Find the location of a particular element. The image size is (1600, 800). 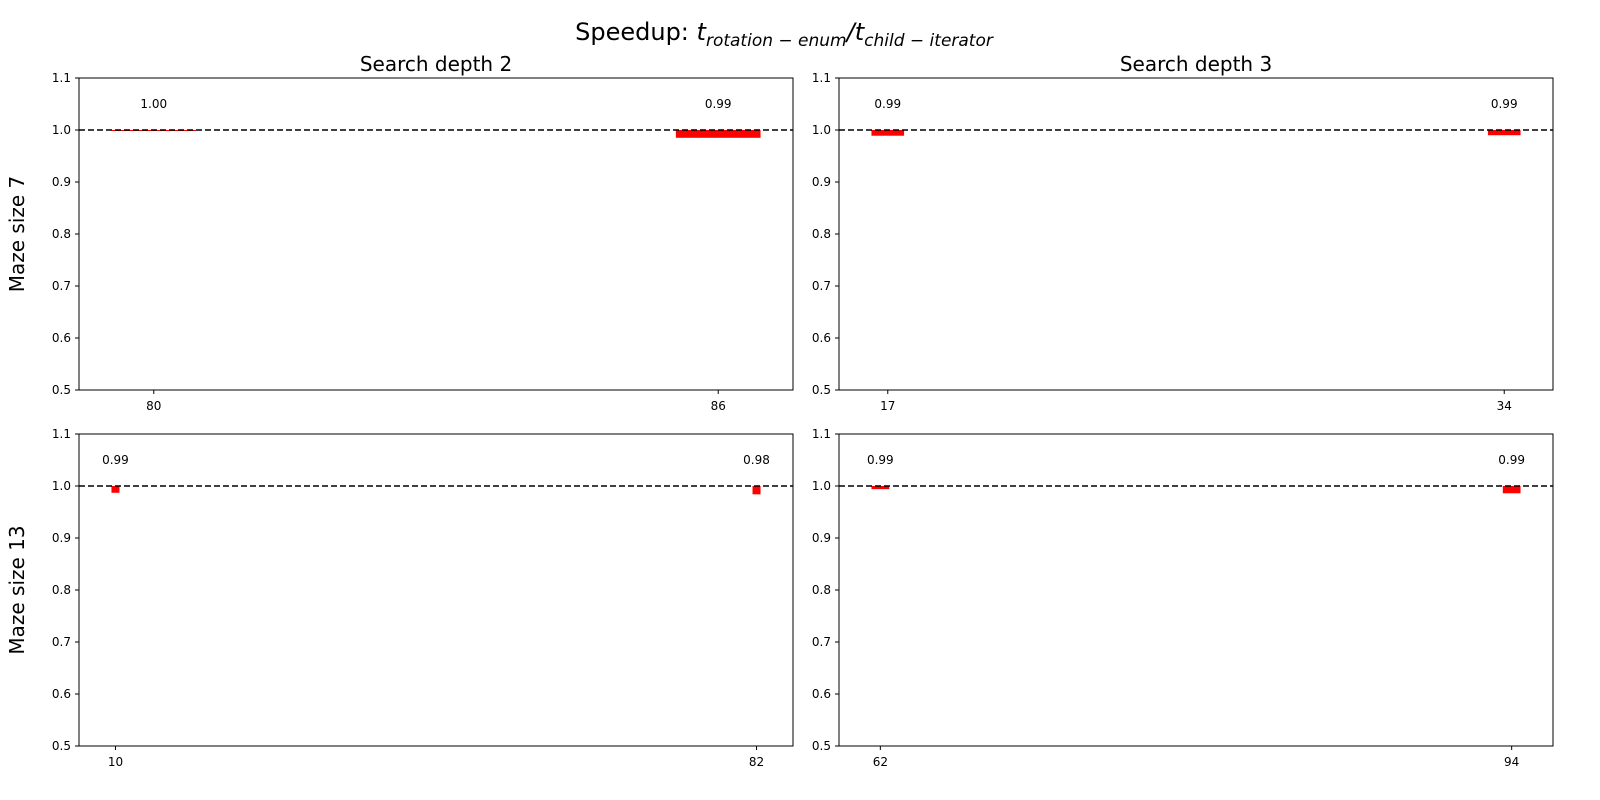

row-label: Maze size 13 is located at coordinates (17, 589).